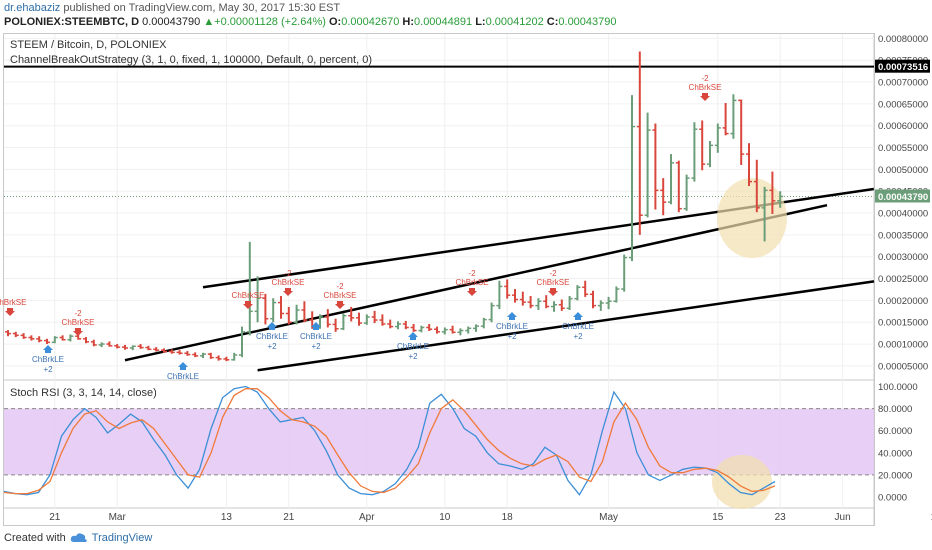 This screenshot has width=932, height=550. I want to click on open-label: O:, so click(335, 22).